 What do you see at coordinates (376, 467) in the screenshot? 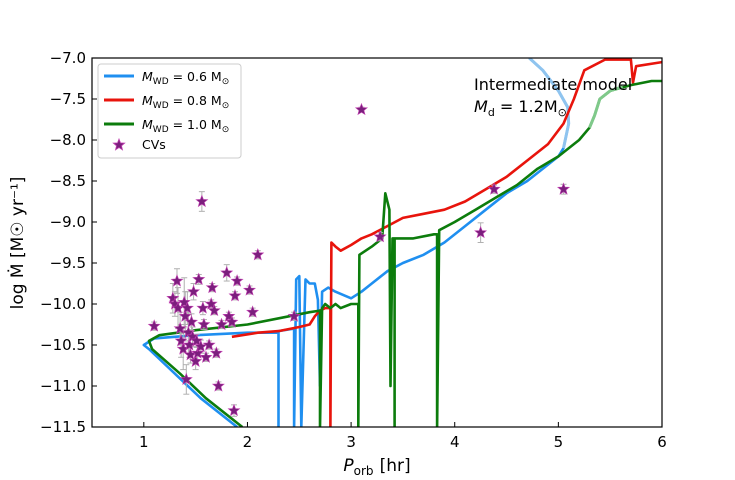
I see `x-axis-label: Porb [hr]` at bounding box center [376, 467].